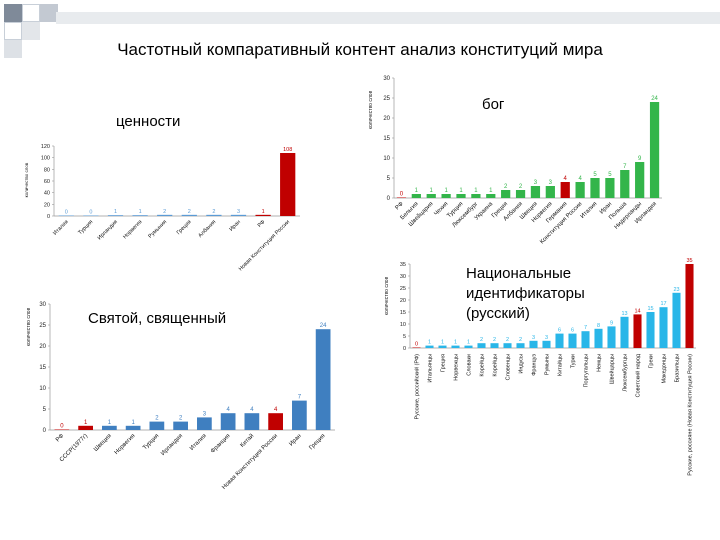 The image size is (720, 540). Describe the element at coordinates (626, 373) in the screenshot. I see `x-tick-label: Люксембургцы` at that location.